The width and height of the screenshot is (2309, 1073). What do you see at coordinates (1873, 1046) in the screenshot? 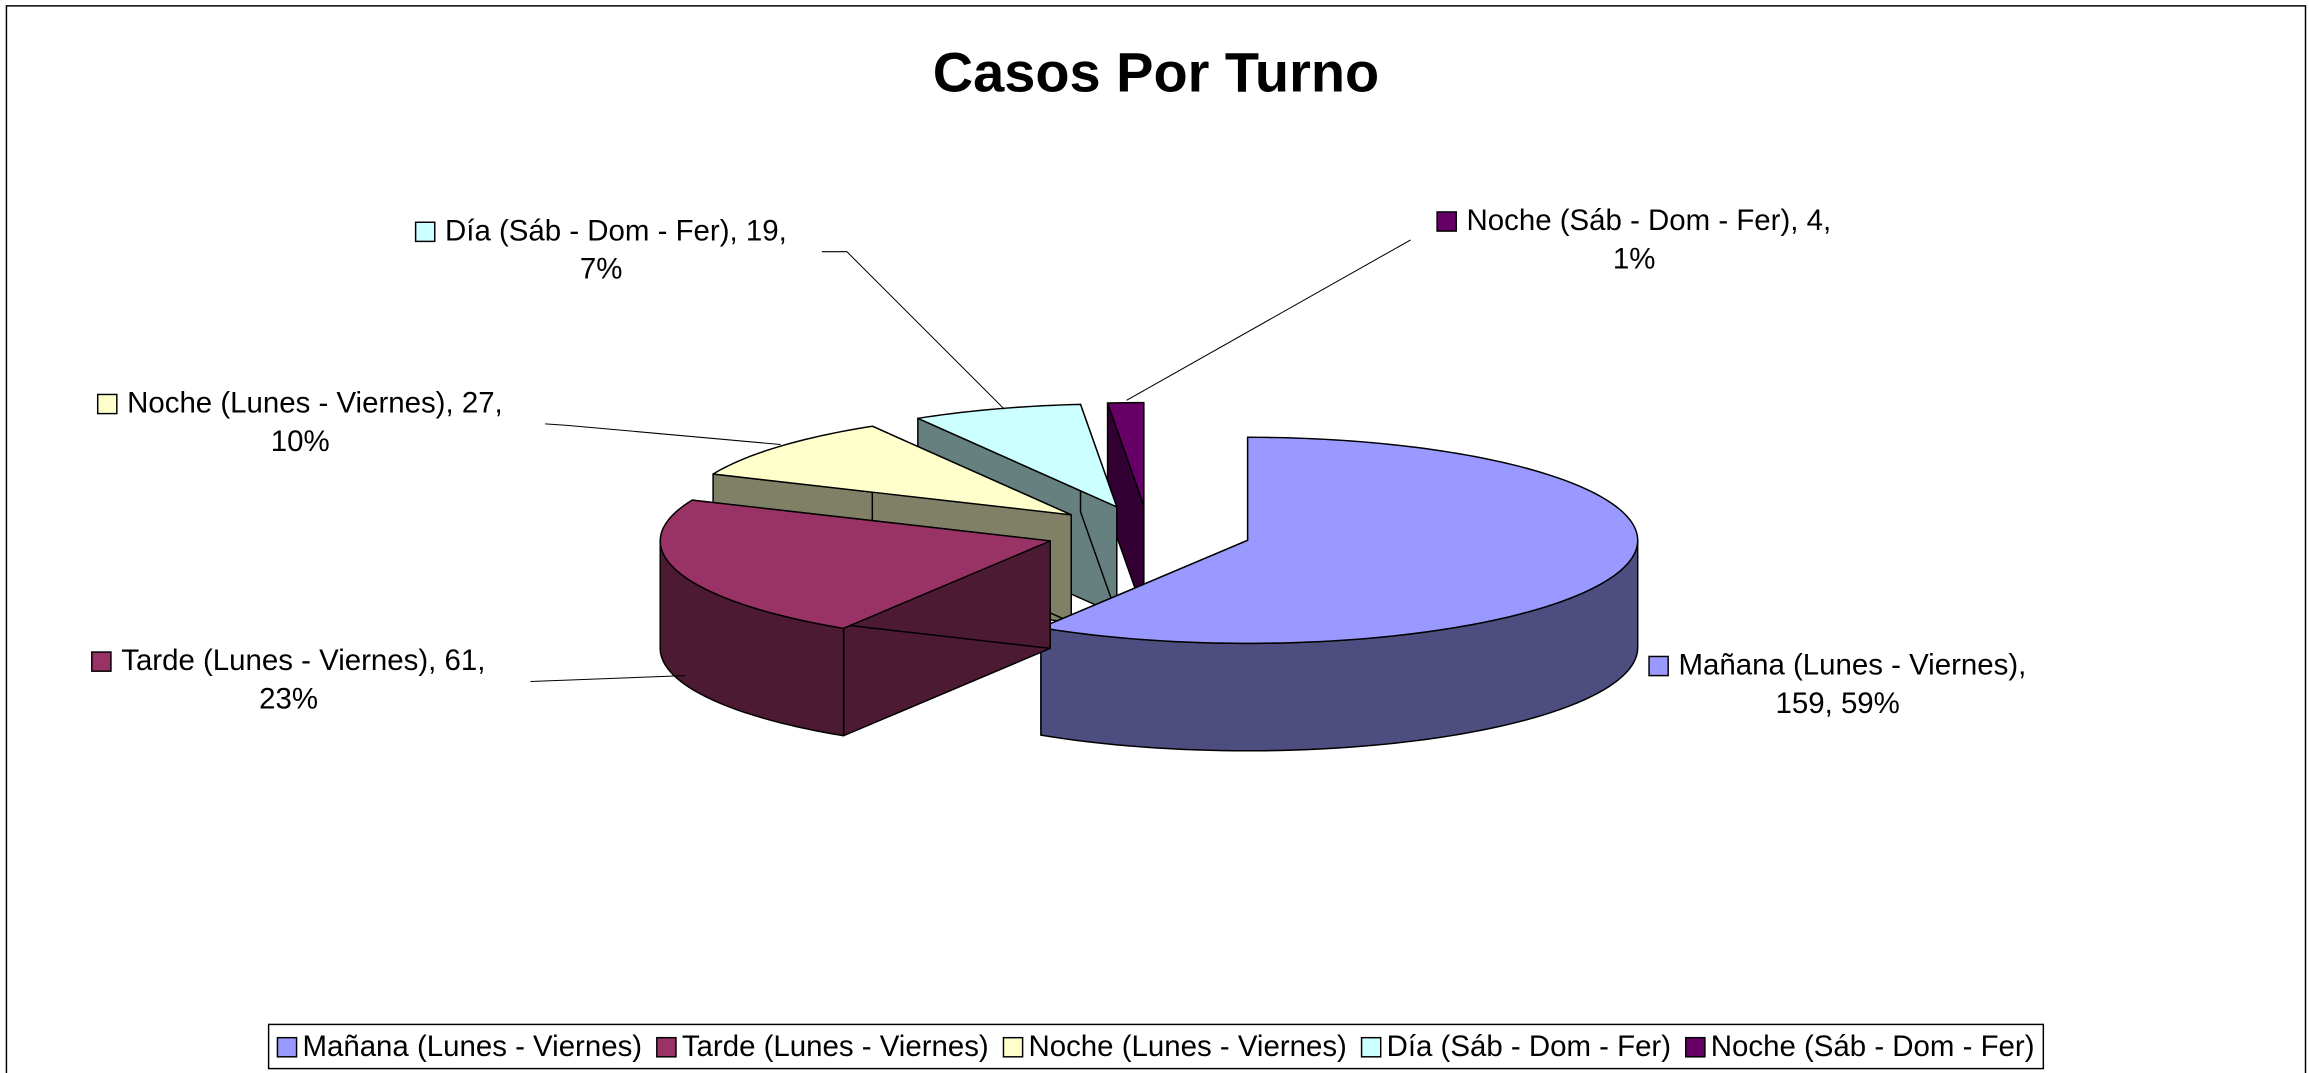
I see `legend-label: Noche (Sáb - Dom - Fer)` at bounding box center [1873, 1046].